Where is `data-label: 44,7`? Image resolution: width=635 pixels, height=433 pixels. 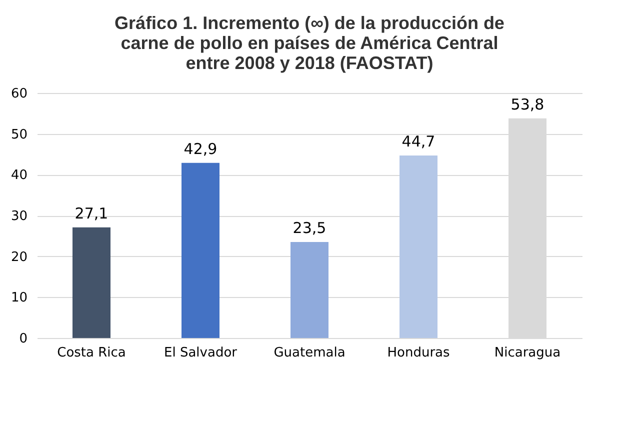 data-label: 44,7 is located at coordinates (419, 141).